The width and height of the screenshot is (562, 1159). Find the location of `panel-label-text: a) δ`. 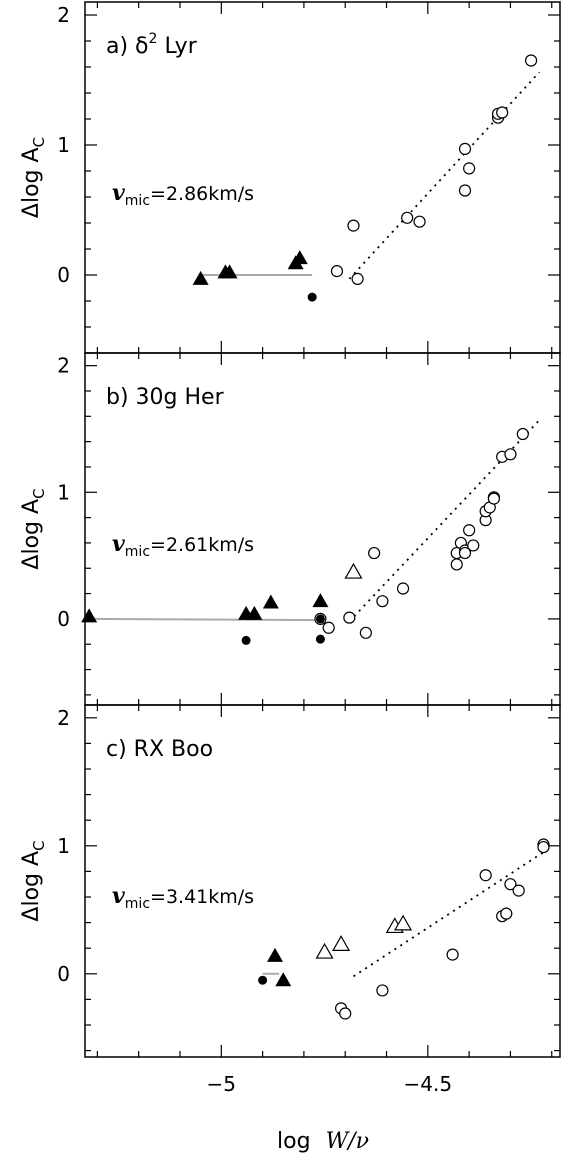

panel-label-text: a) δ is located at coordinates (127, 46).